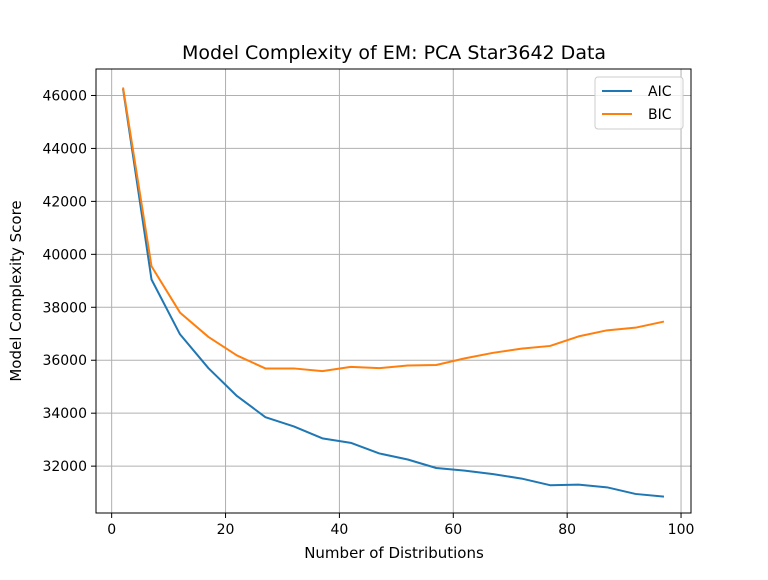 Image resolution: width=768 pixels, height=580 pixels. What do you see at coordinates (64, 255) in the screenshot?
I see `y-tick-label: 40000` at bounding box center [64, 255].